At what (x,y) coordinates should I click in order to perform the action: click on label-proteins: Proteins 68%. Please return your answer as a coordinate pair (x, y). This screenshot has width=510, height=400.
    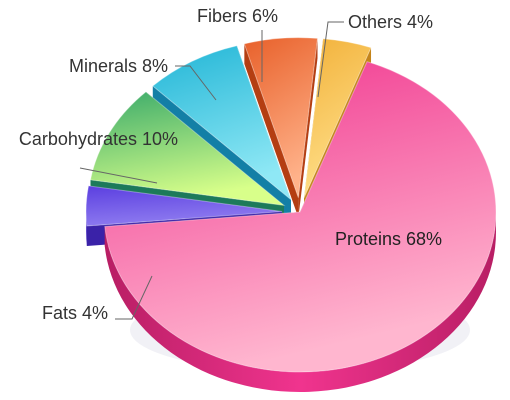
    Looking at the image, I should click on (388, 239).